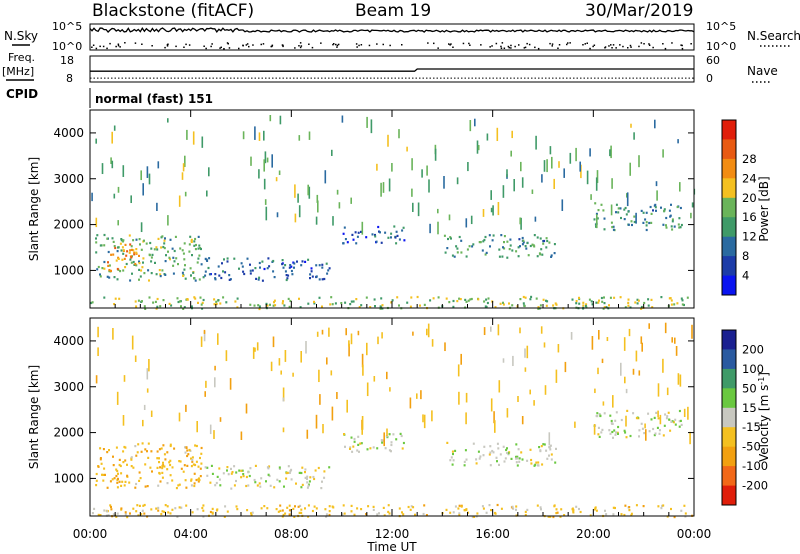 This screenshot has width=800, height=554. I want to click on nsky-tick-low: 10^0, so click(67, 46).